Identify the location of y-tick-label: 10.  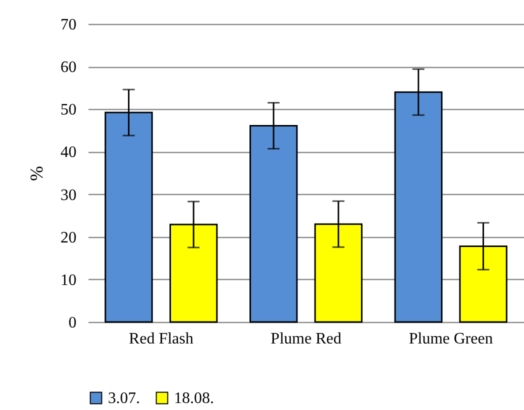
(68, 280).